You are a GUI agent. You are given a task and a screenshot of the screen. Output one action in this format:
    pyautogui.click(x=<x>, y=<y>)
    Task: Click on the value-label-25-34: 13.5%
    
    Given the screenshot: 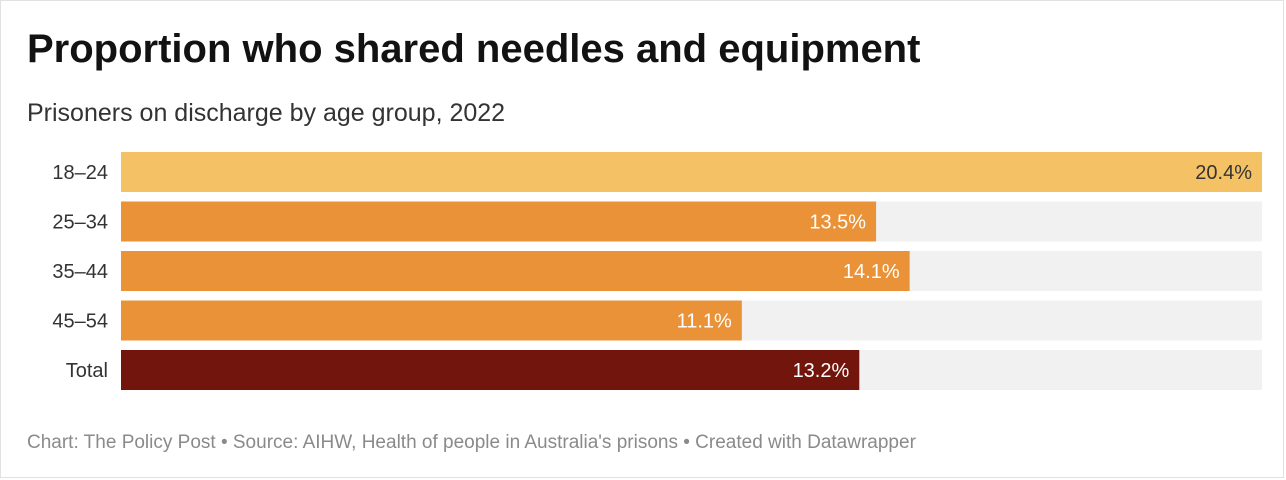 What is the action you would take?
    pyautogui.click(x=837, y=223)
    